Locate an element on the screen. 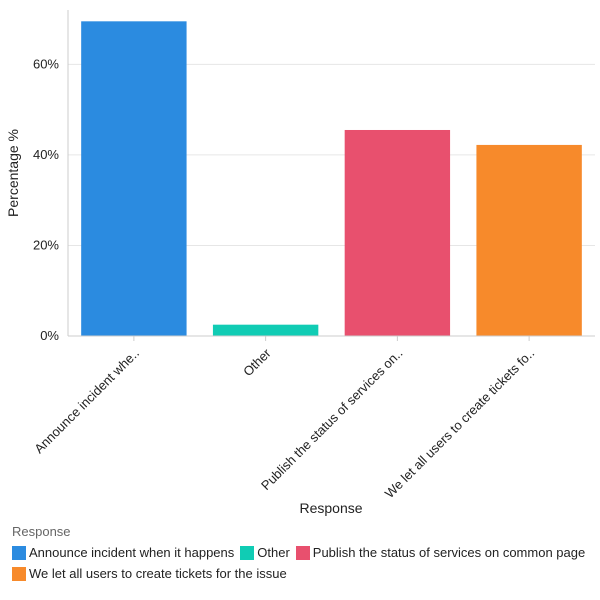 This screenshot has width=600, height=600. y-tick-label: 0% is located at coordinates (49, 335).